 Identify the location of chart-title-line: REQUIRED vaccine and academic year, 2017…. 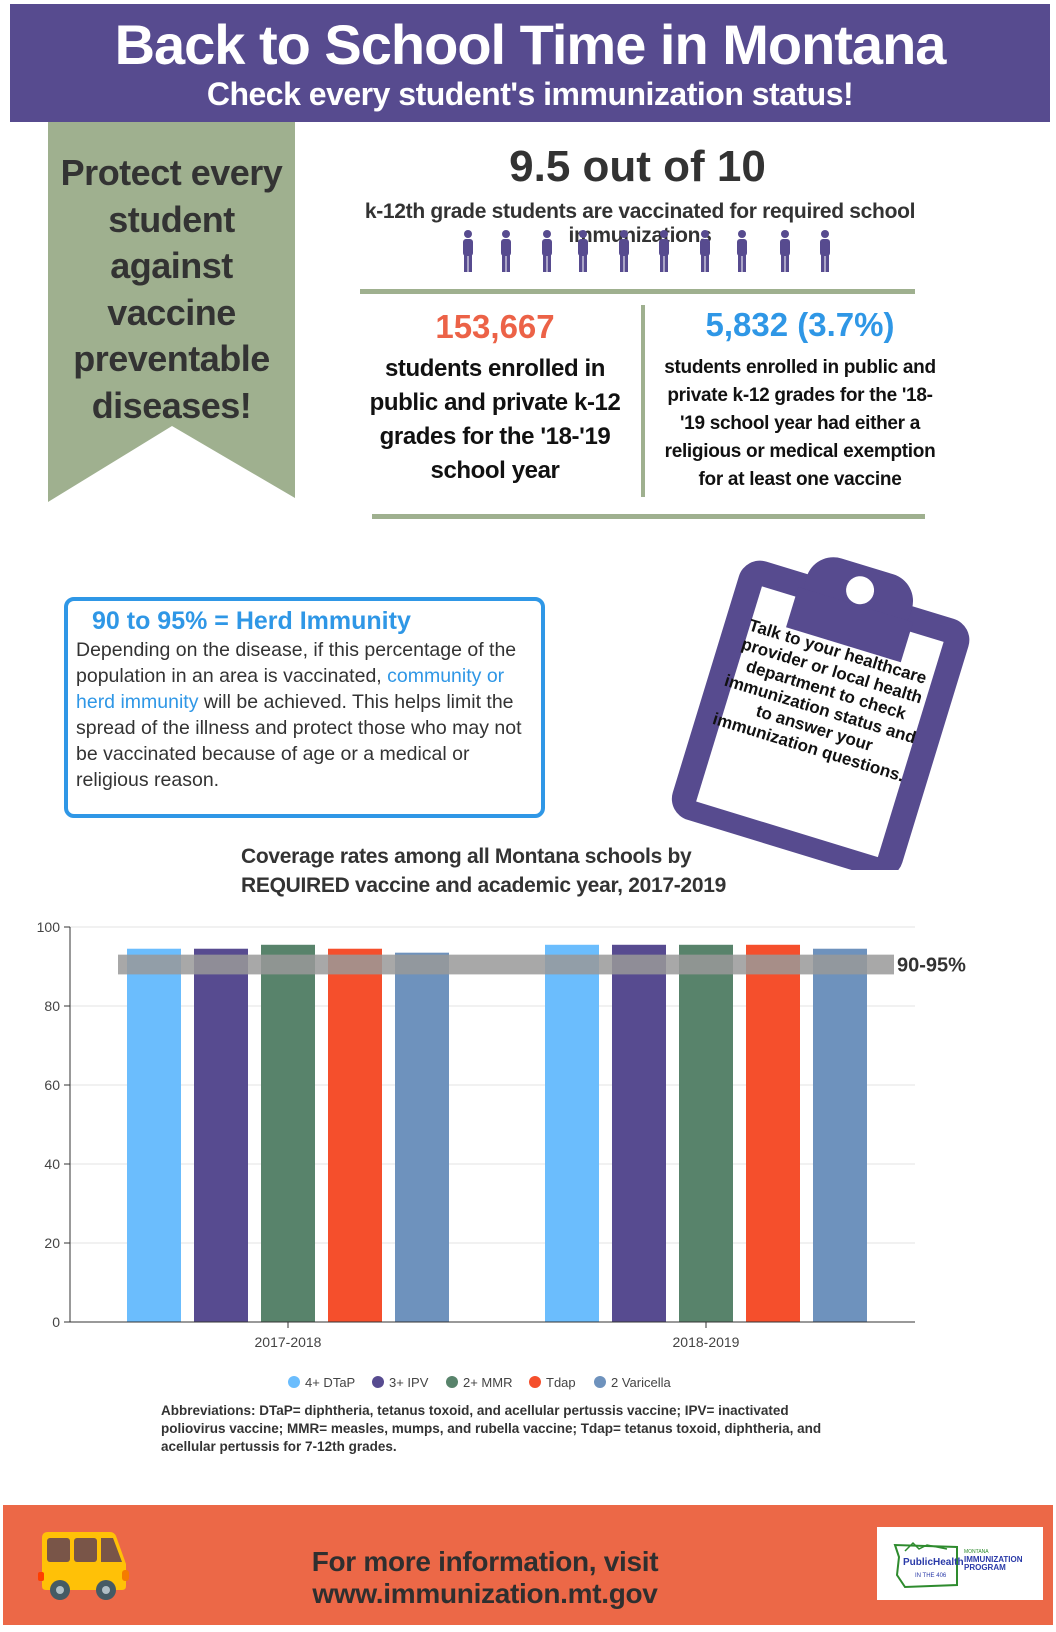
(483, 885).